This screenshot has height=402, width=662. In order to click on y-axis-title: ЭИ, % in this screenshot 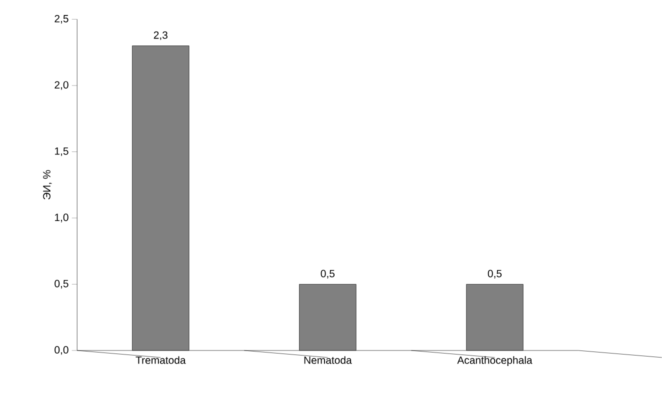, I will do `click(47, 185)`.